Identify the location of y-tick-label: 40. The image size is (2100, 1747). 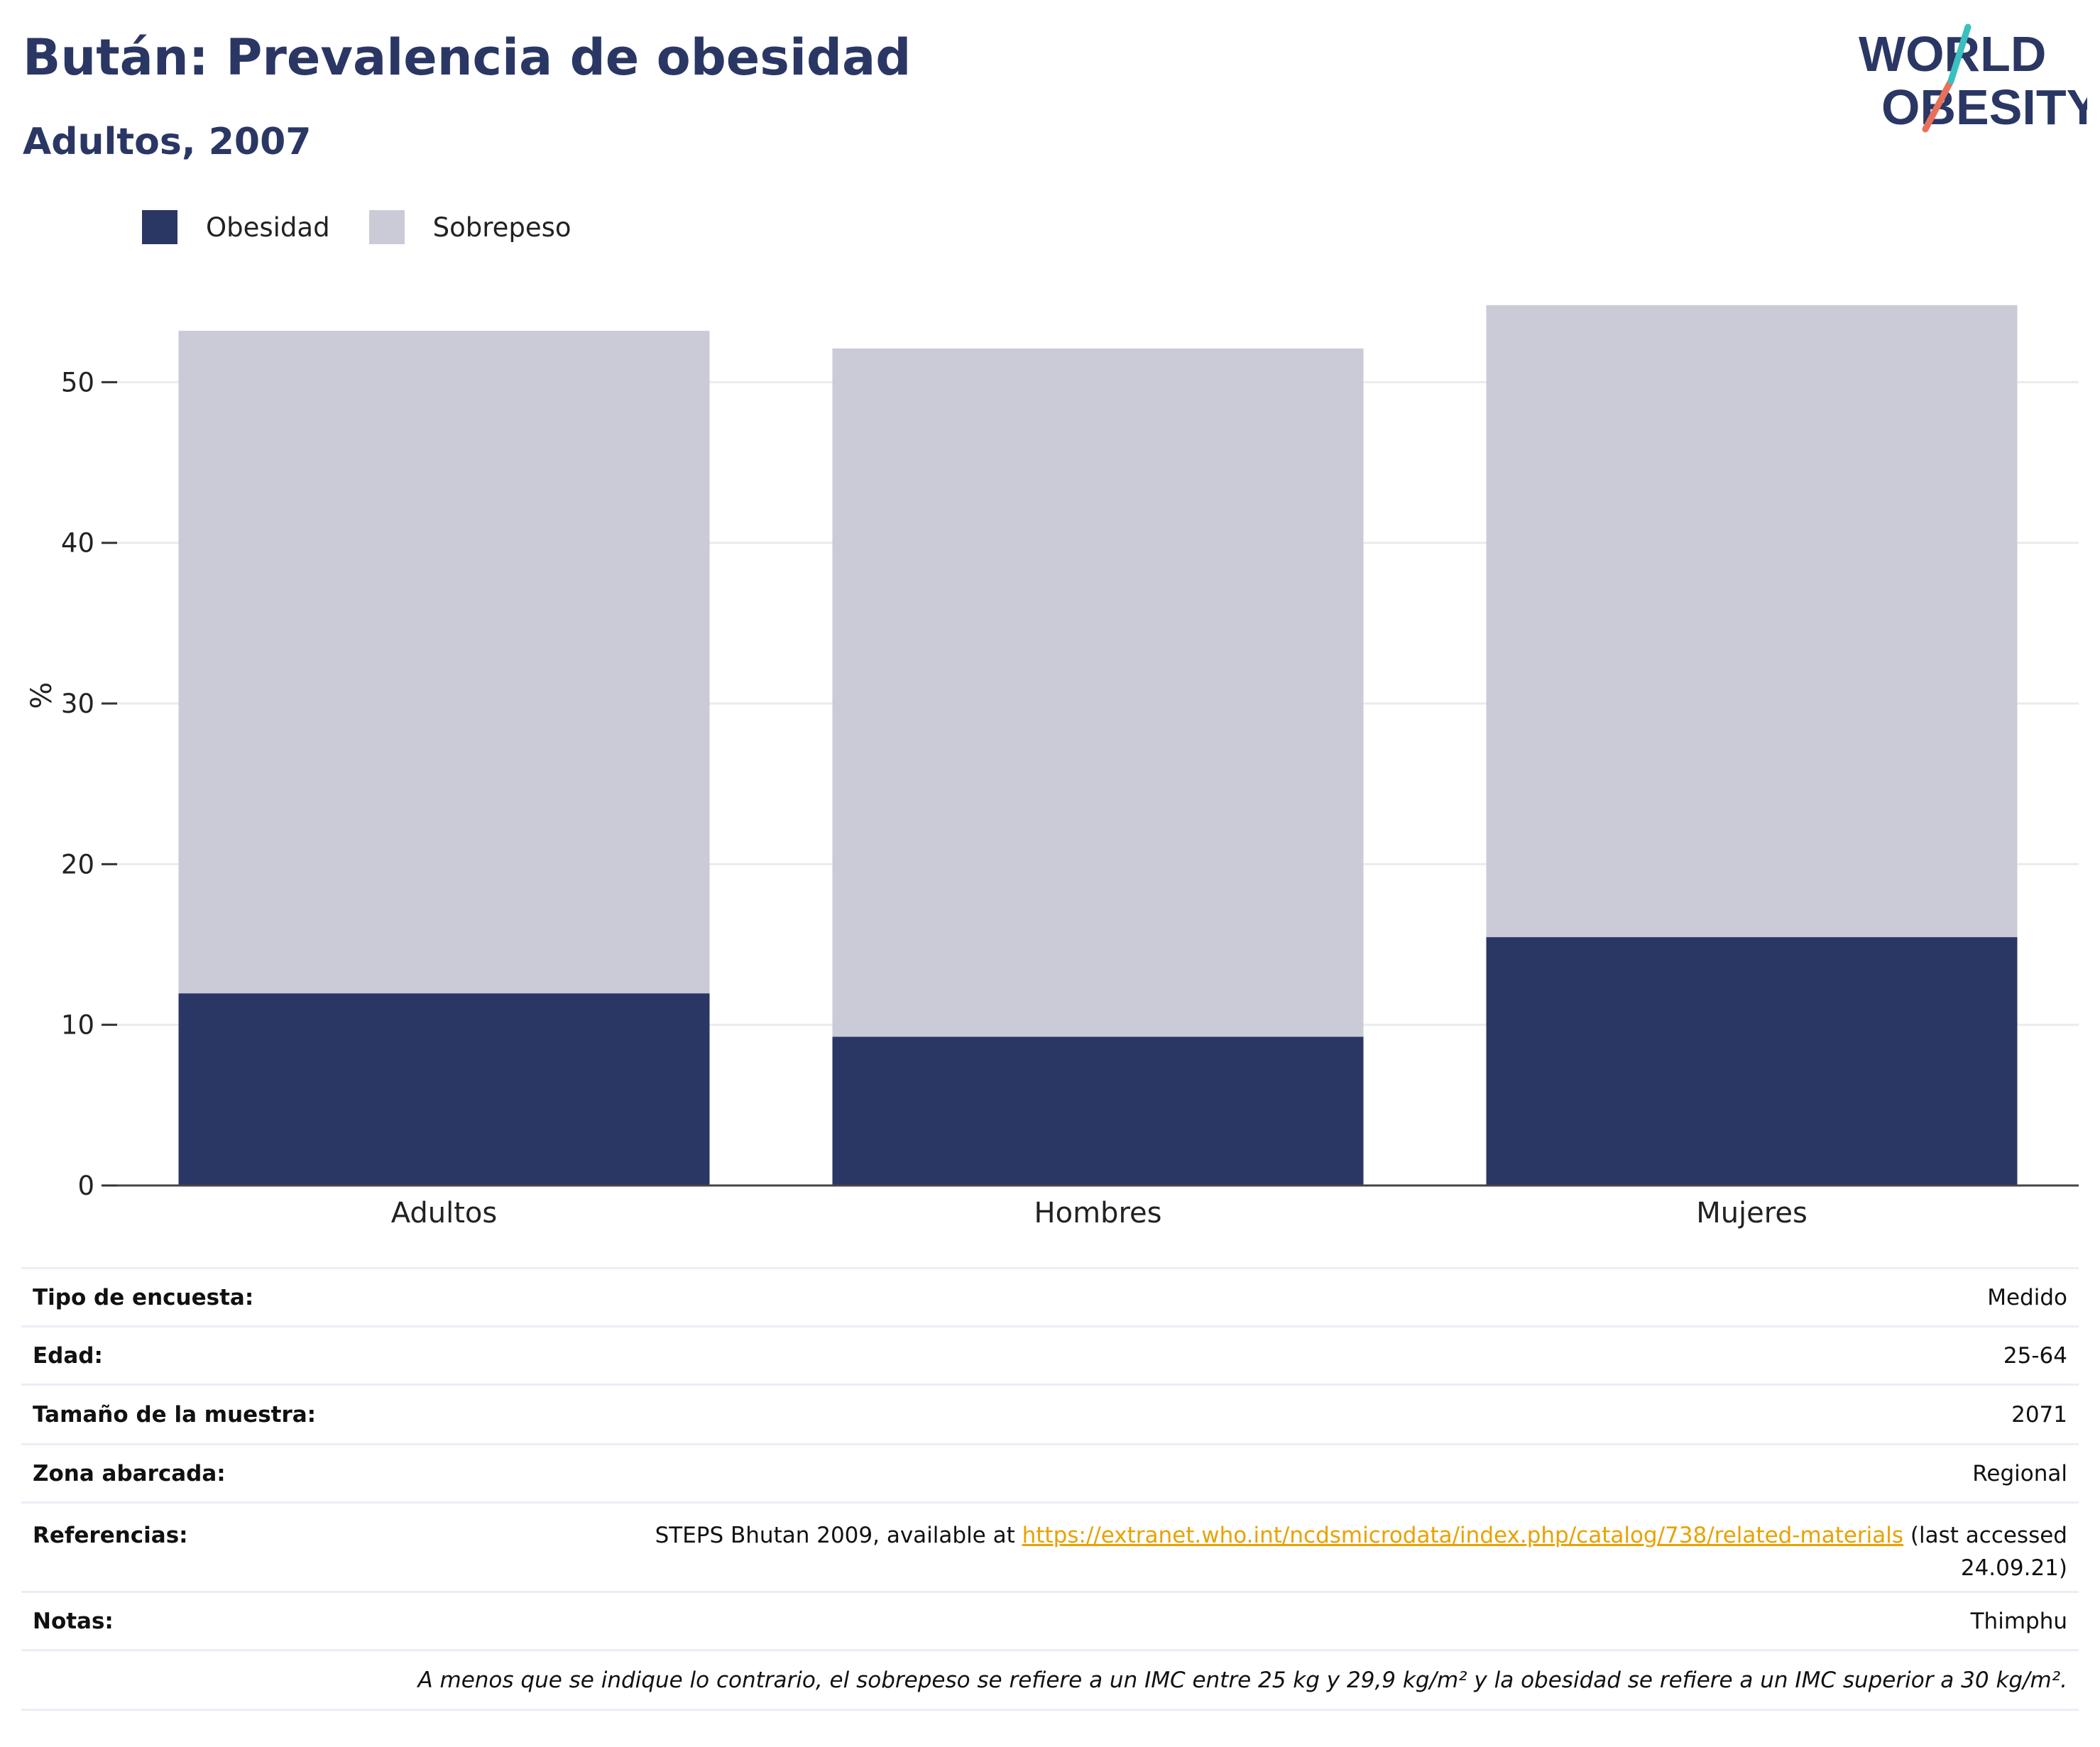
(77, 543).